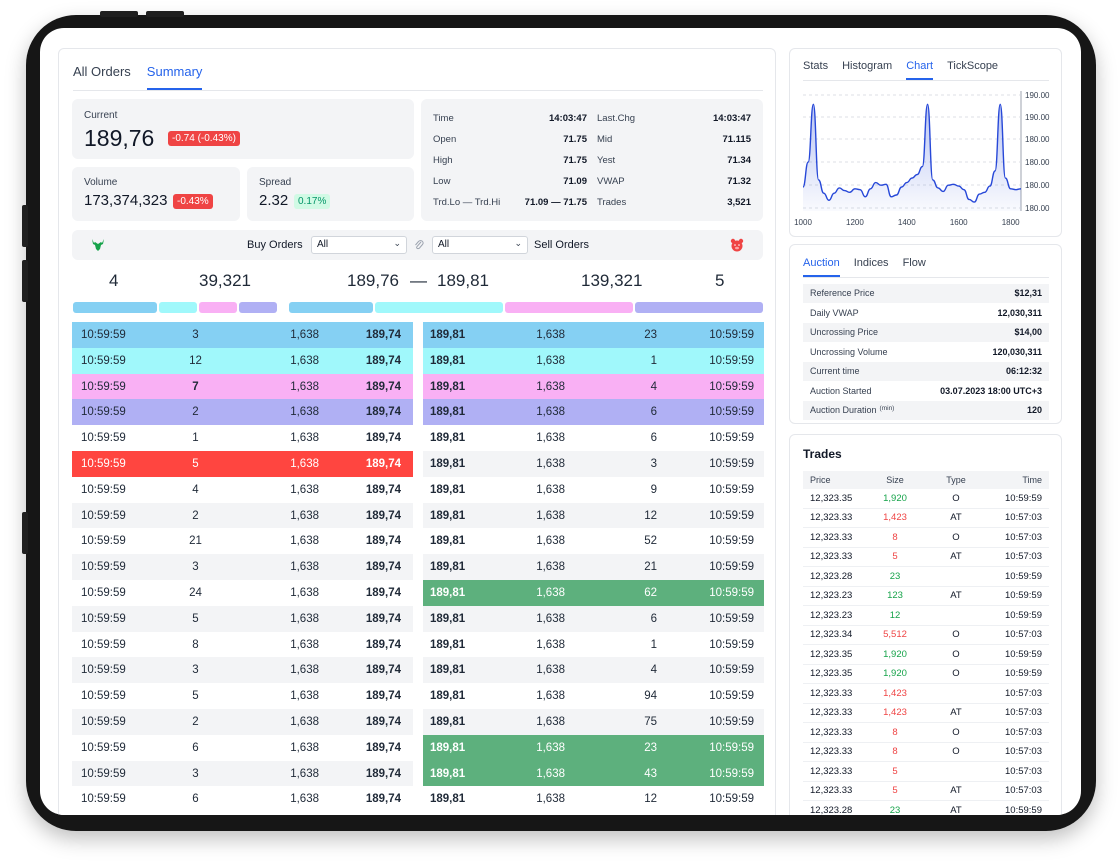  I want to click on trade-row: 12,323.23 123 AT 10:59:59, so click(926, 596).